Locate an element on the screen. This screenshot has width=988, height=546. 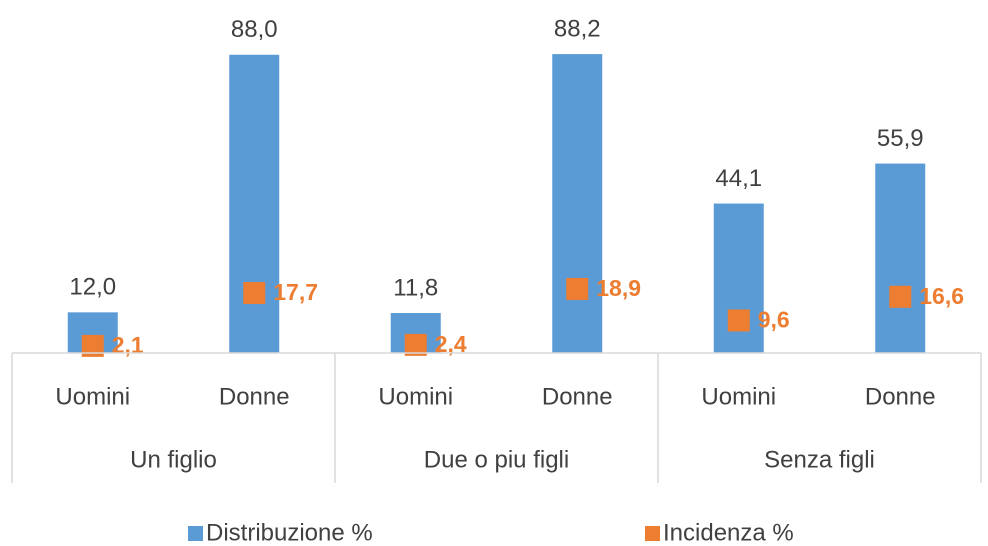
group-label: Due o piu figli is located at coordinates (496, 459).